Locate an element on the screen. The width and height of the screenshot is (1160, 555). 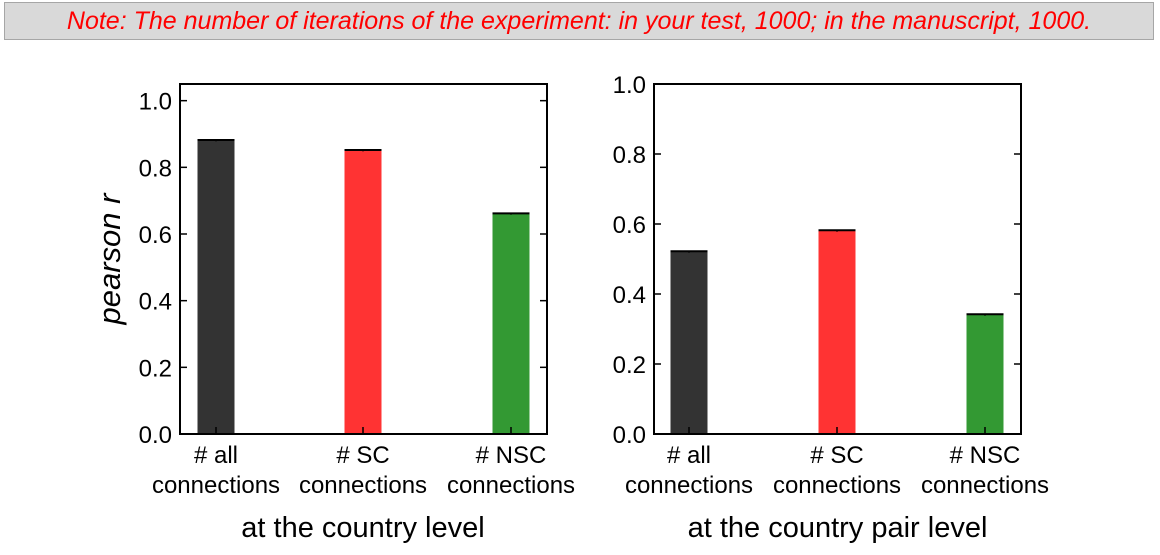
left-ytick-label-2: 0.4 is located at coordinates (155, 302).